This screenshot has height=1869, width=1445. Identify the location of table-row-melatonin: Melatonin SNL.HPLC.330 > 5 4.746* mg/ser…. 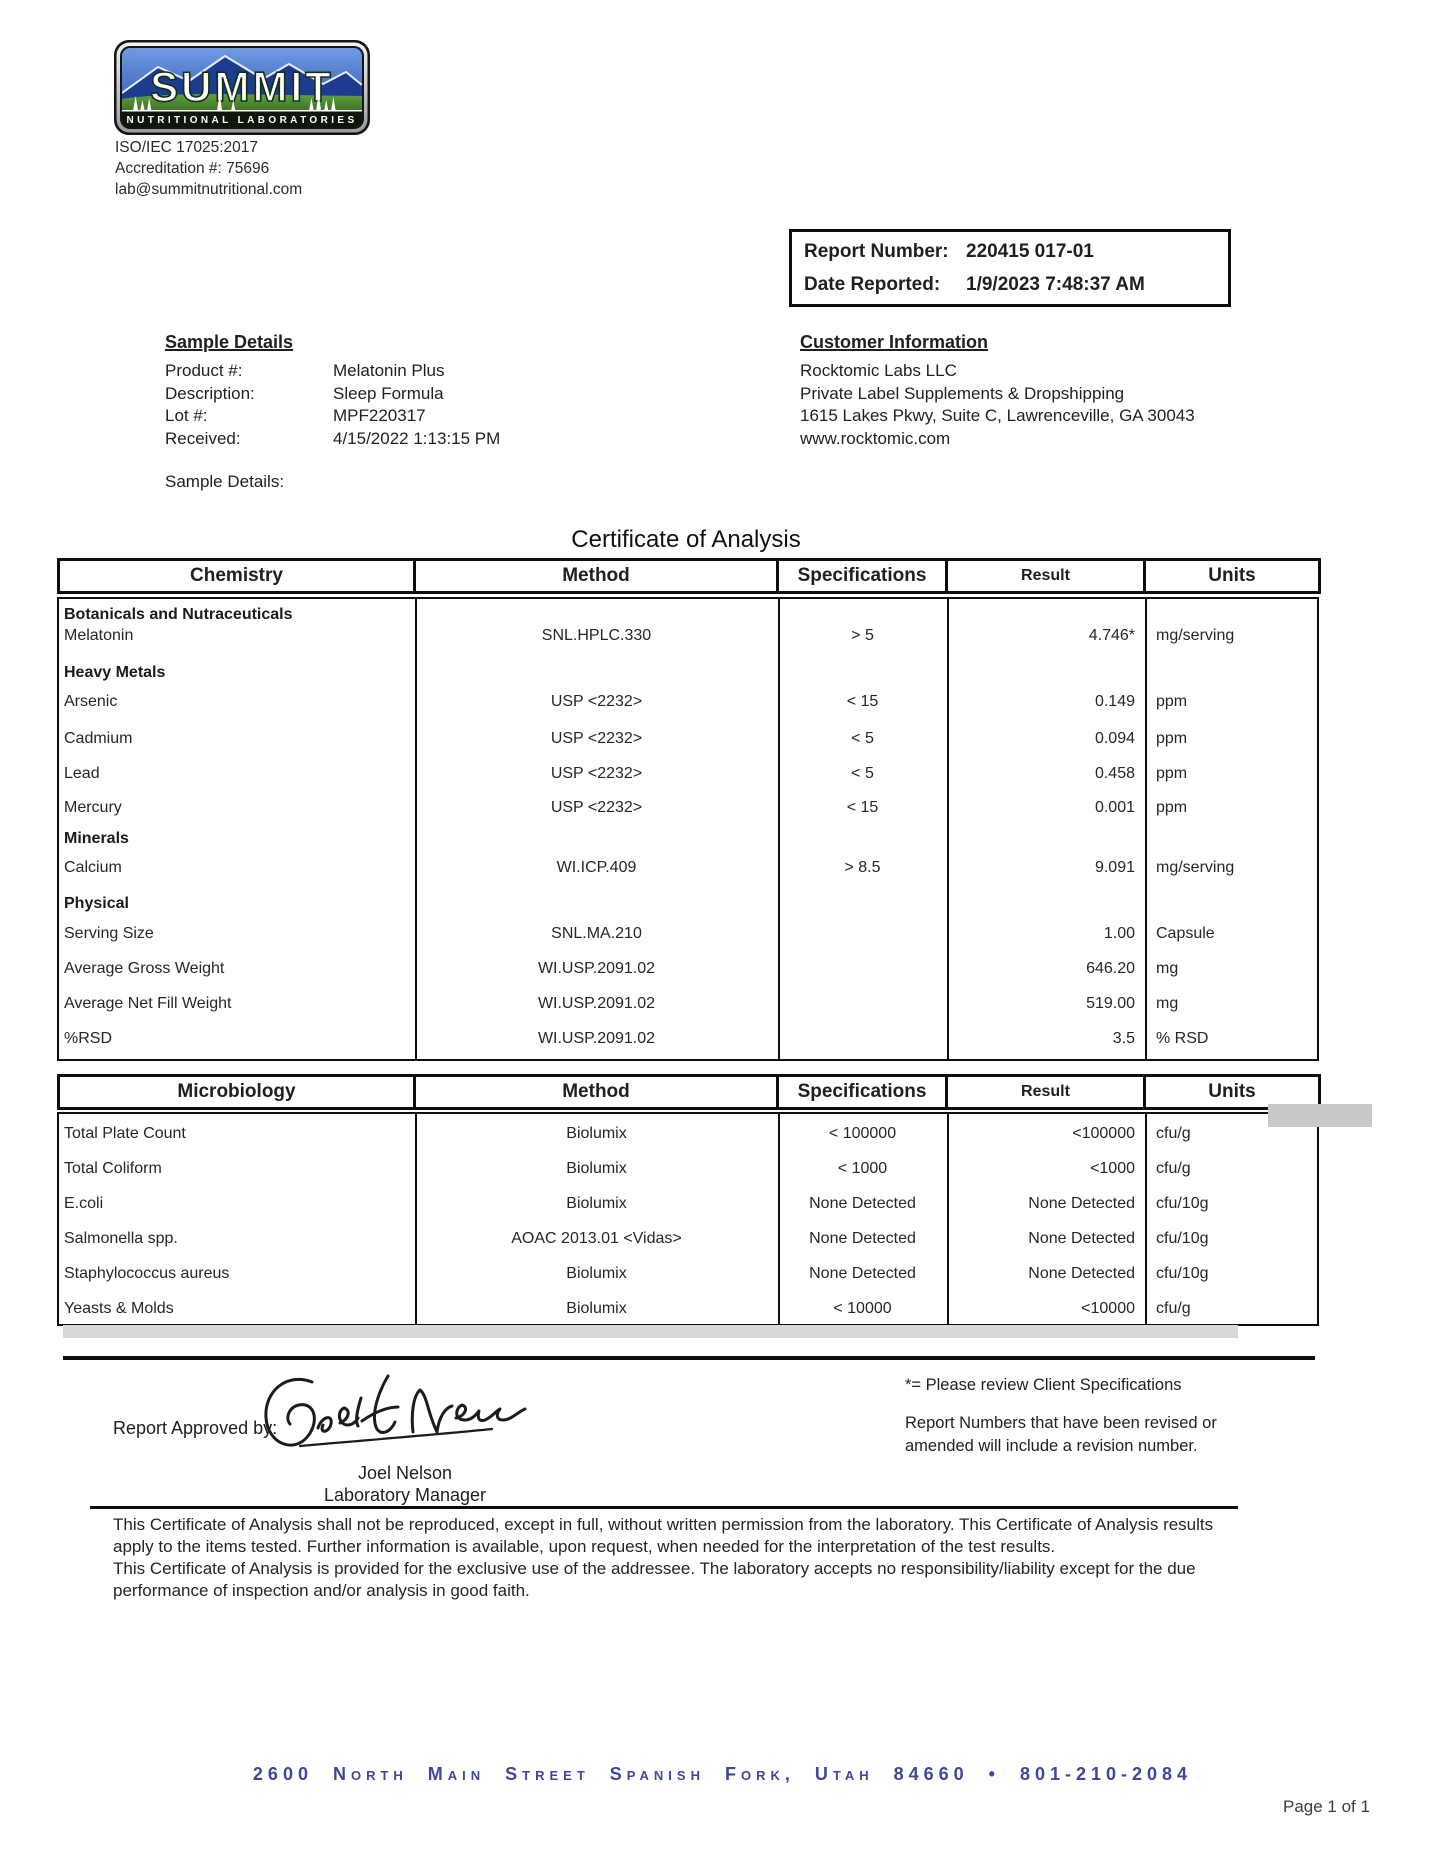
(688, 636).